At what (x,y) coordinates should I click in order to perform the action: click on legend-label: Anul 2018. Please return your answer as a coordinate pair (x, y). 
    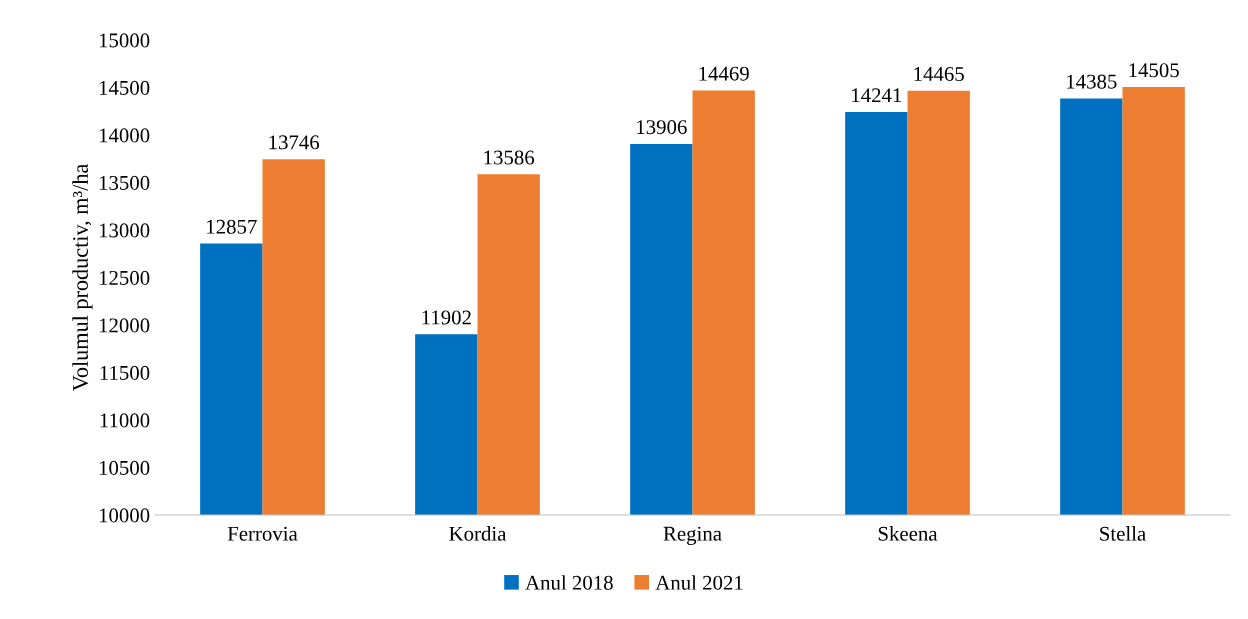
    Looking at the image, I should click on (569, 582).